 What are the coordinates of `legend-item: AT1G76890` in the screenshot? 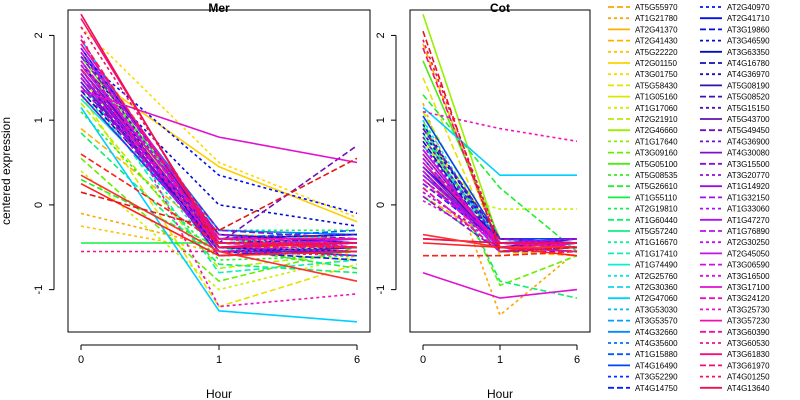 It's located at (735, 231).